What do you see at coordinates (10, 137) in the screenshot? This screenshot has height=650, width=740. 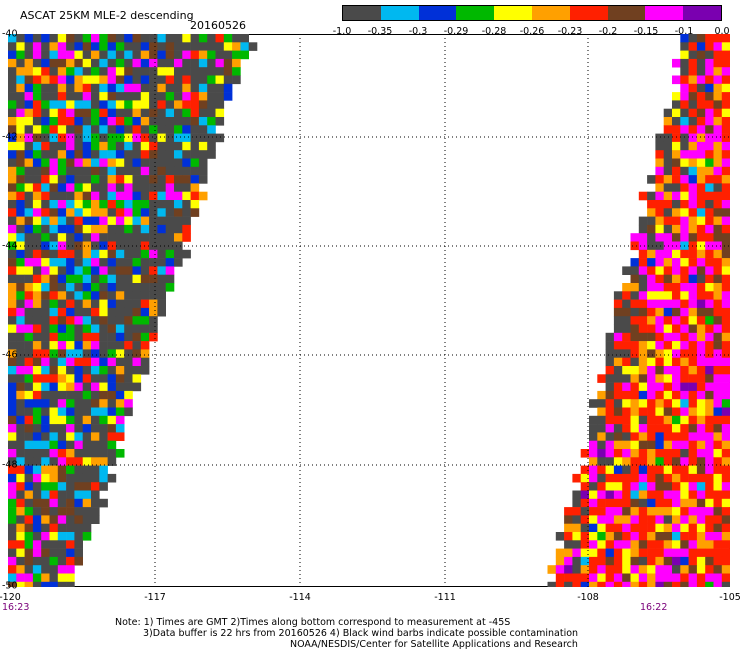 I see `latitude-label: -42` at bounding box center [10, 137].